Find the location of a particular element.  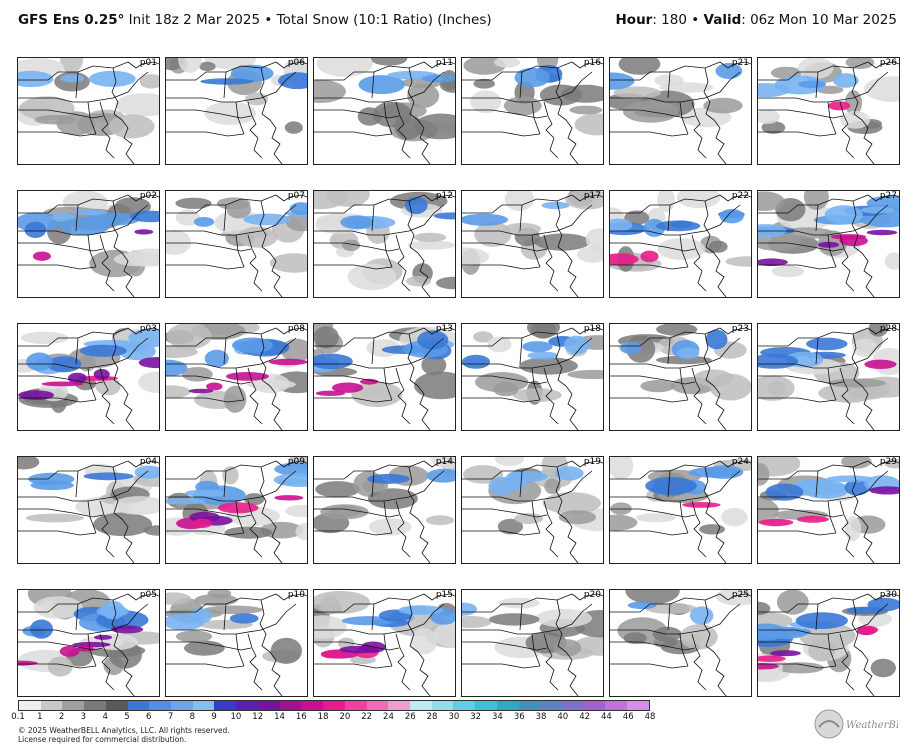

legend-tick-label: 10 is located at coordinates (236, 717).